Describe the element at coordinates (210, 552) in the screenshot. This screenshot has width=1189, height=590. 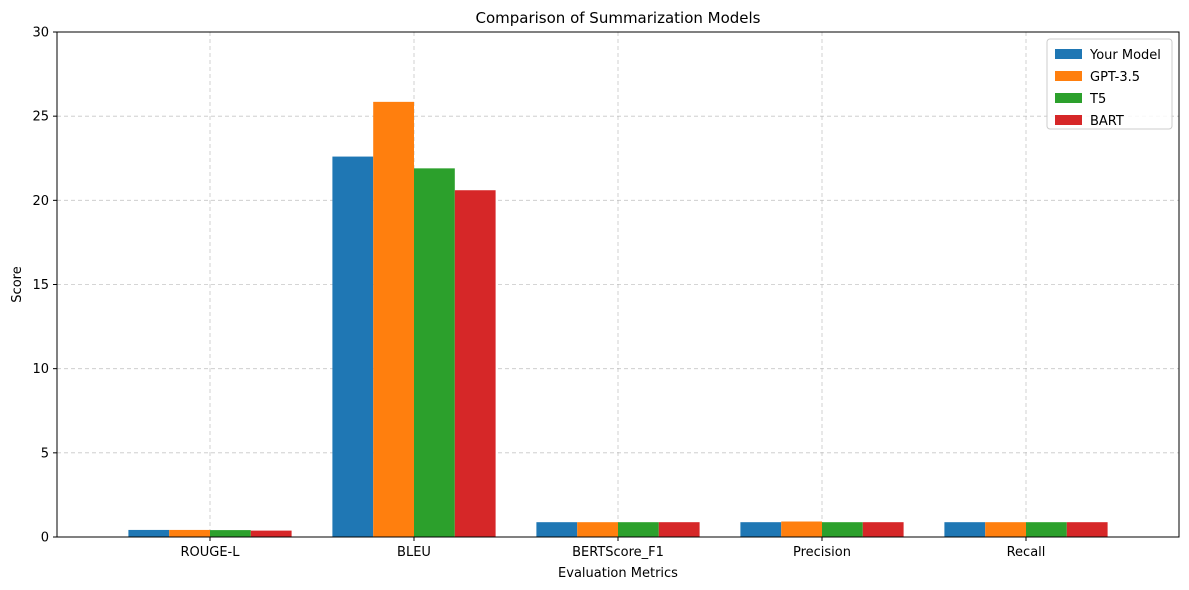
I see `x-tick-label: ROUGE-L` at that location.